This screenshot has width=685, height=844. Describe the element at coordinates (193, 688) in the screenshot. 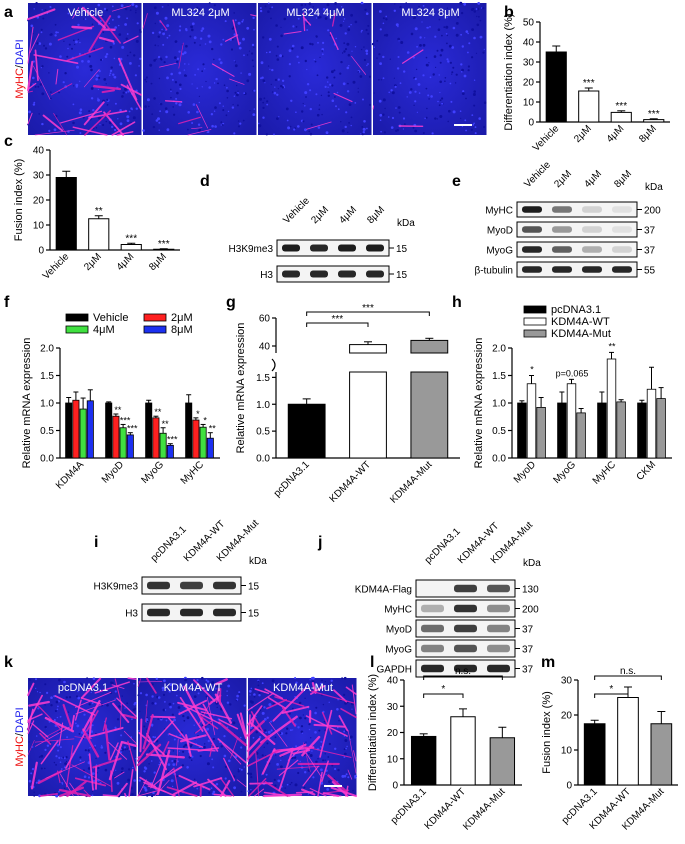

I see `micrograph-title: KDM4A-WT` at that location.